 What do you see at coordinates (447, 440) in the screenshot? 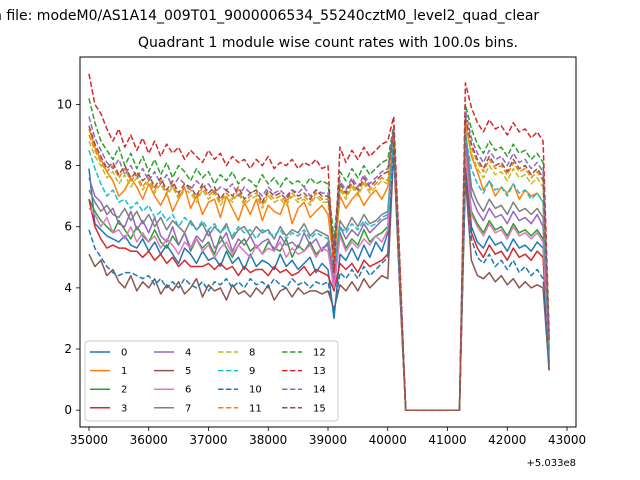
I see `x-tick-label: 41000` at bounding box center [447, 440].